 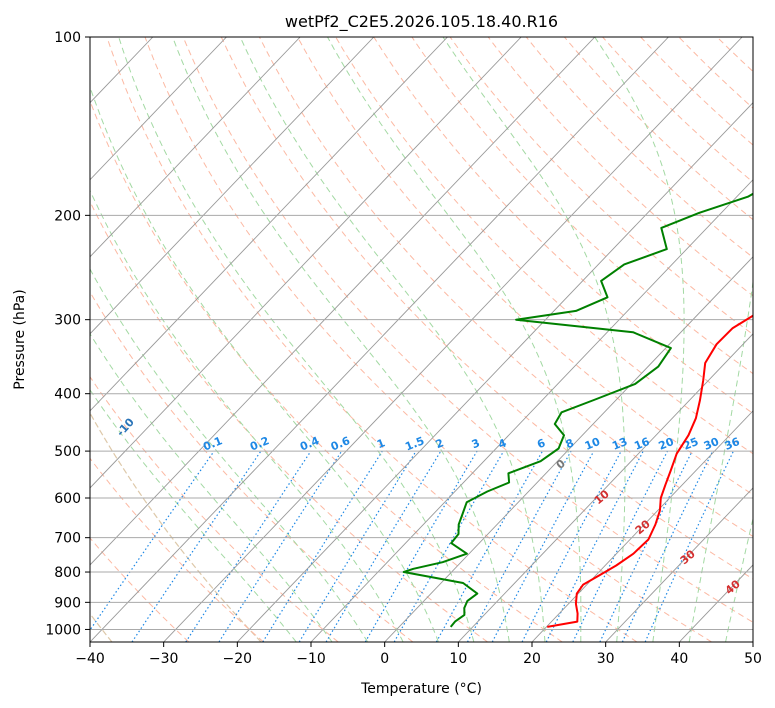 I want to click on mixing-ratio-label: 16, so click(x=641, y=444).